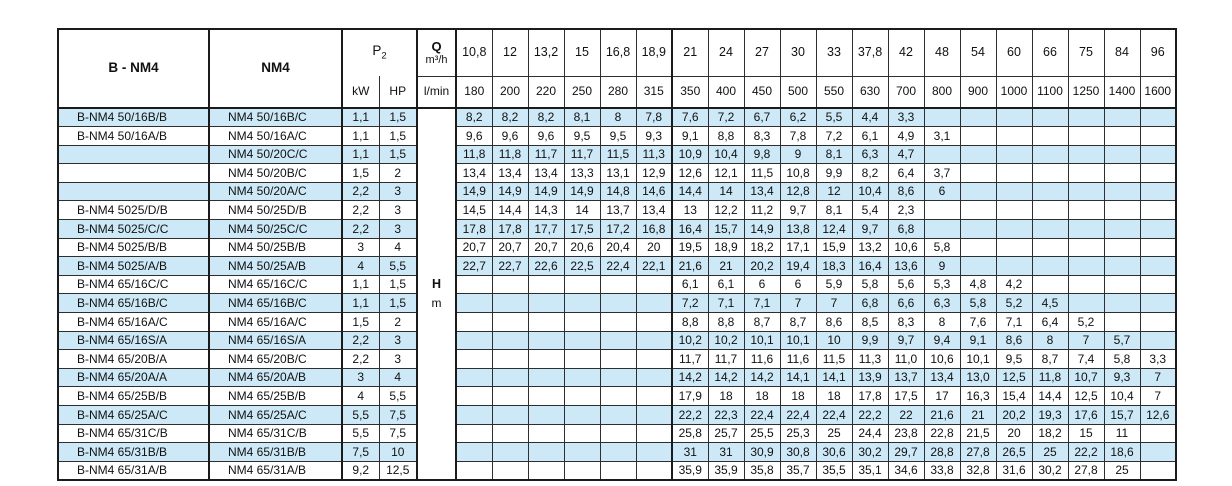 Image resolution: width=1232 pixels, height=486 pixels. What do you see at coordinates (436, 303) in the screenshot?
I see `head-unit-cell: m` at bounding box center [436, 303].